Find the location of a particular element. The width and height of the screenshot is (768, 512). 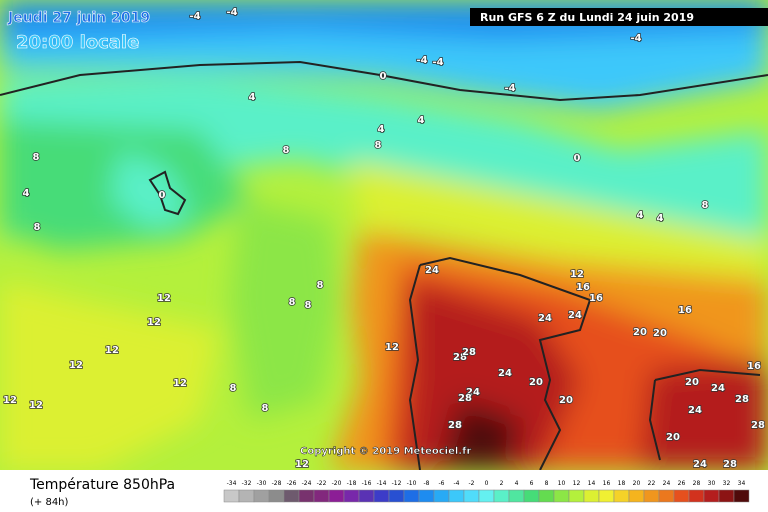

legend-title: Température 850hPa is located at coordinates (102, 485).